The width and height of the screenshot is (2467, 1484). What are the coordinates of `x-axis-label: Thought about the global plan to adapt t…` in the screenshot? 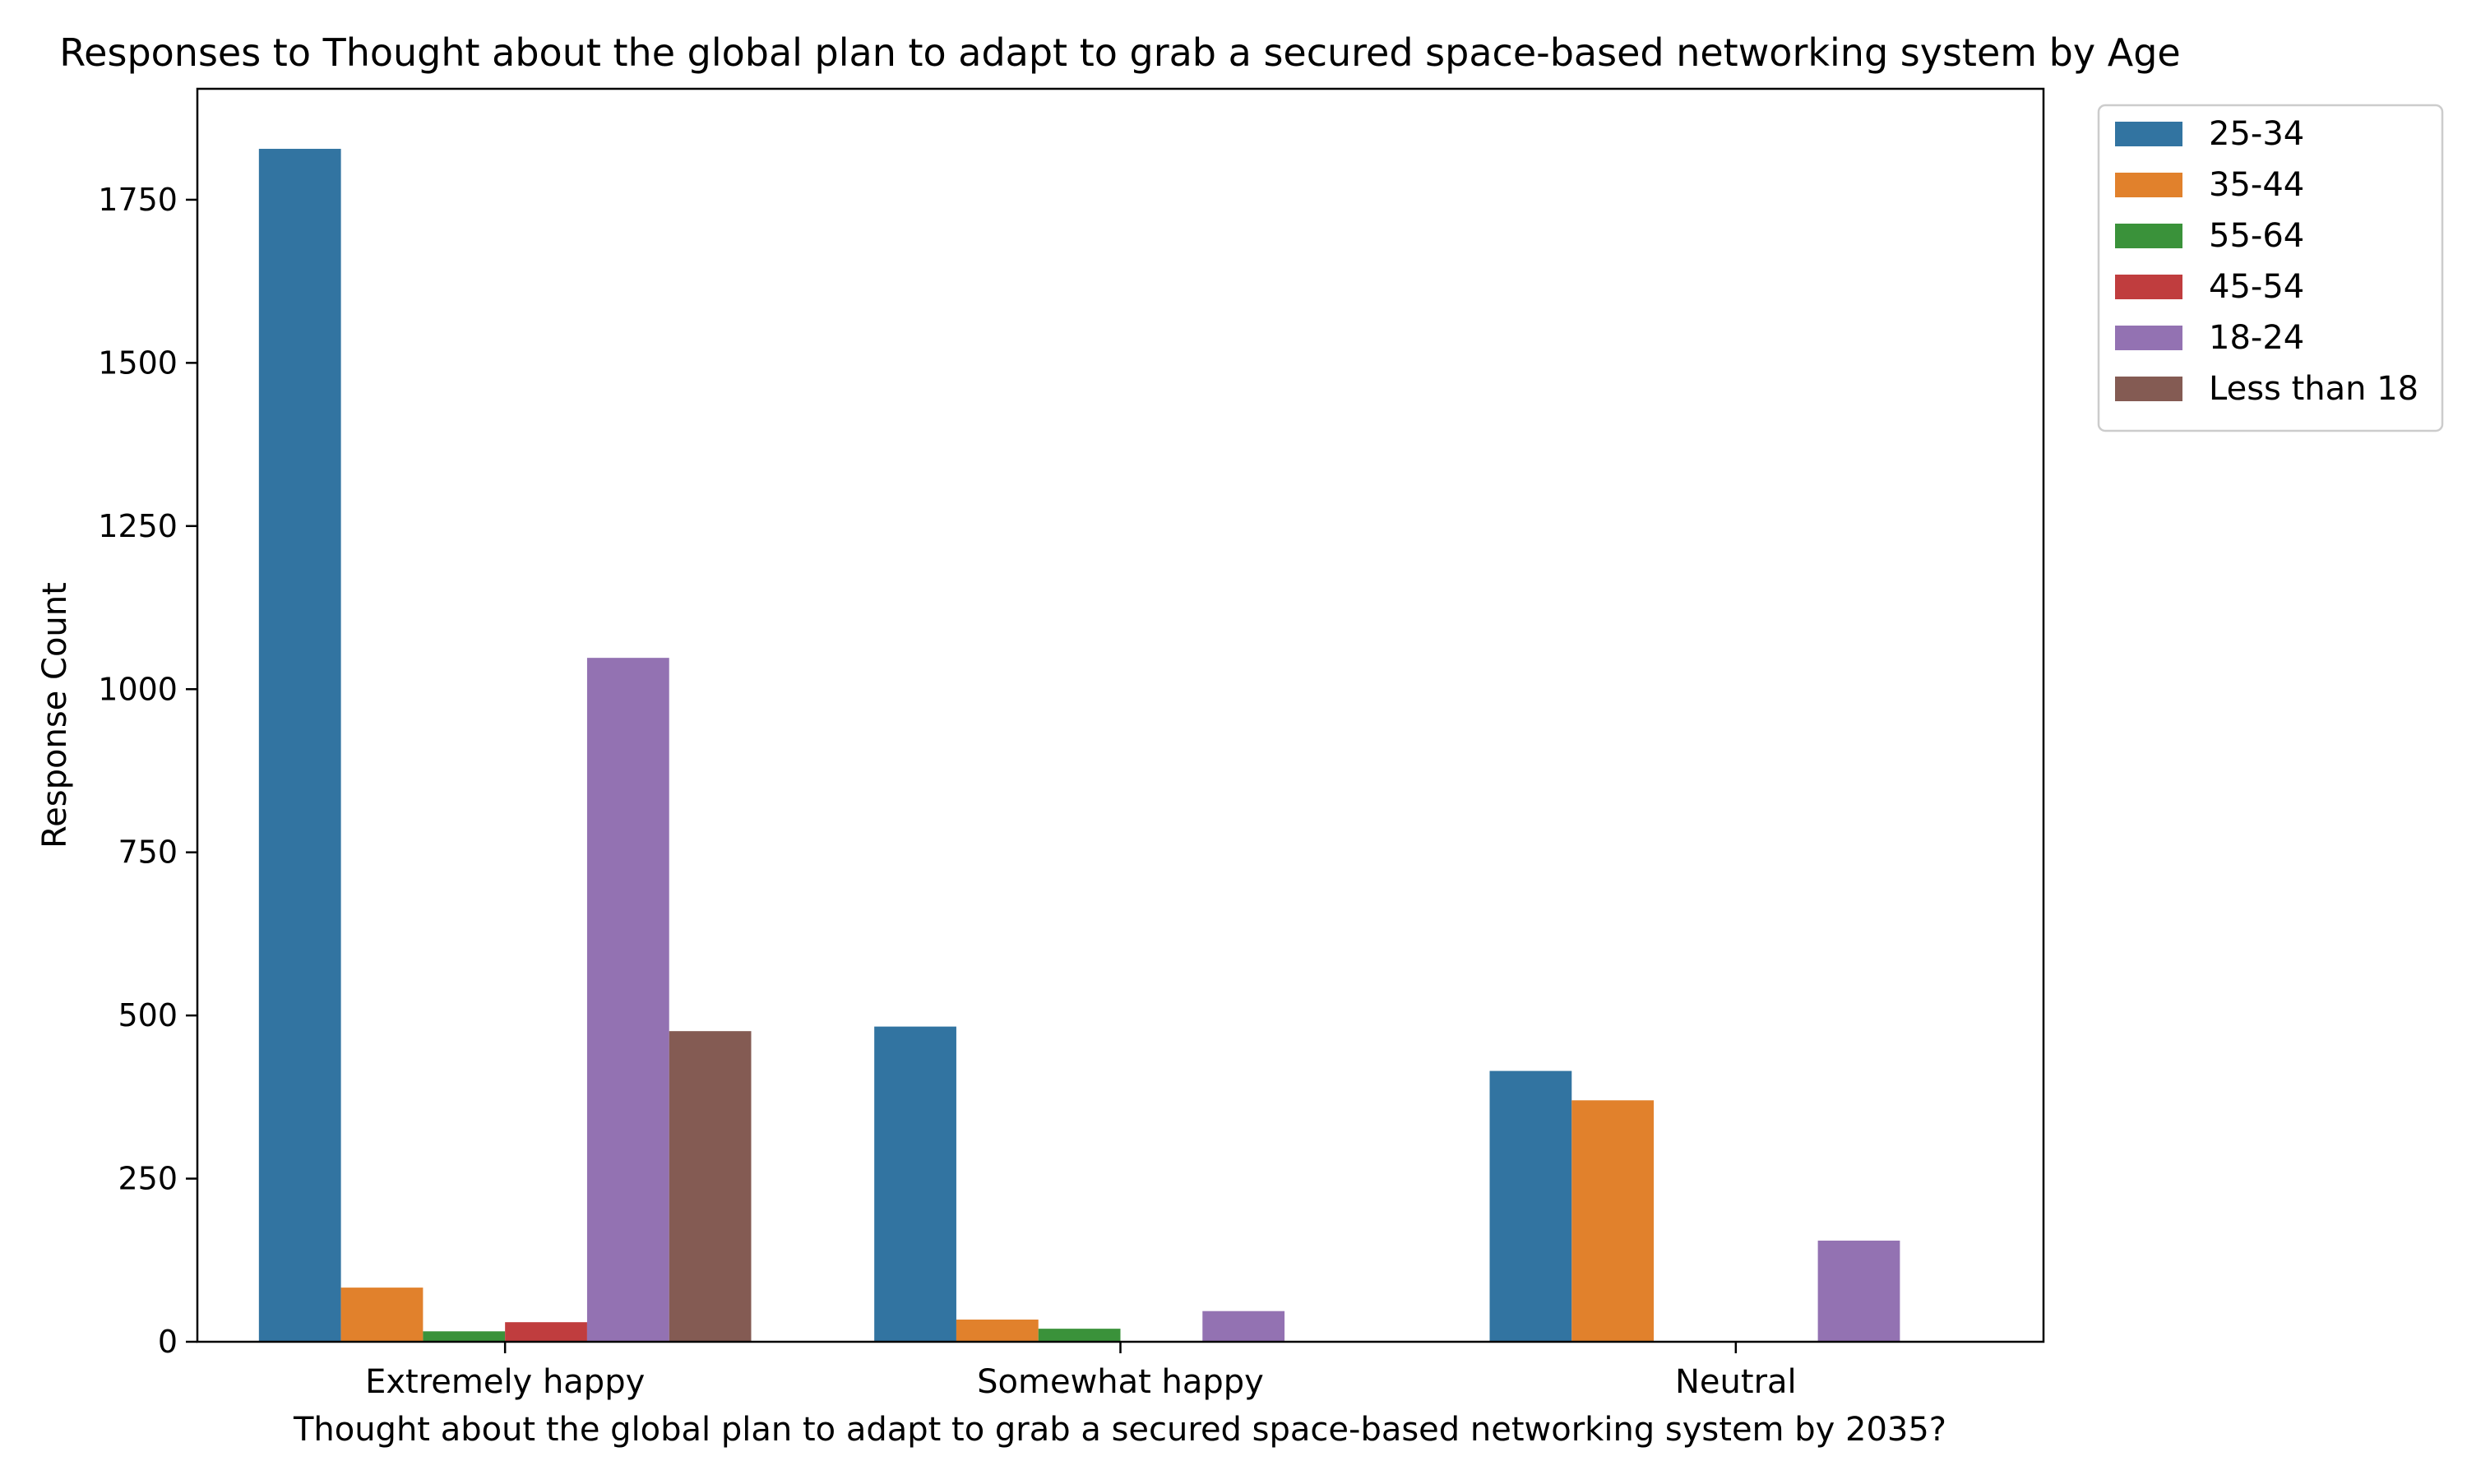 It's located at (1119, 1430).